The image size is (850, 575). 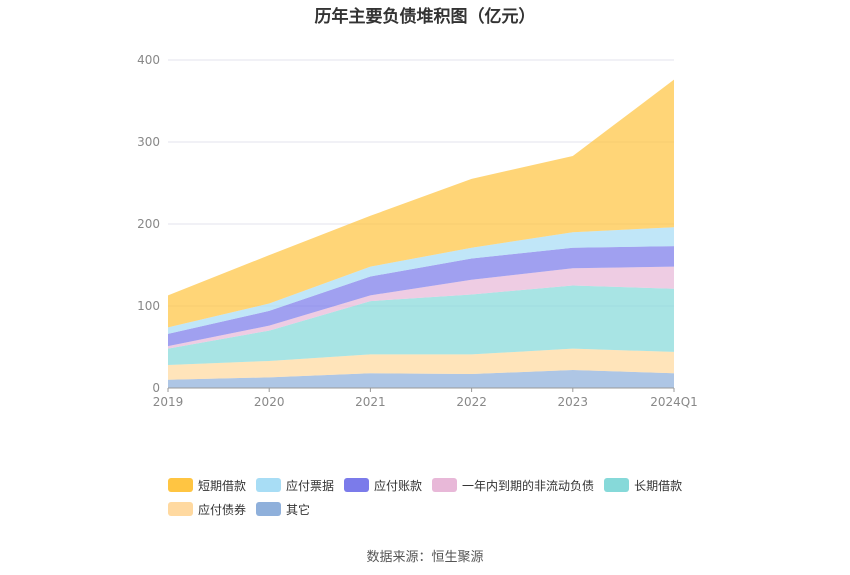 What do you see at coordinates (425, 17) in the screenshot?
I see `chart-title: 历年主要负债堆积图（亿元）` at bounding box center [425, 17].